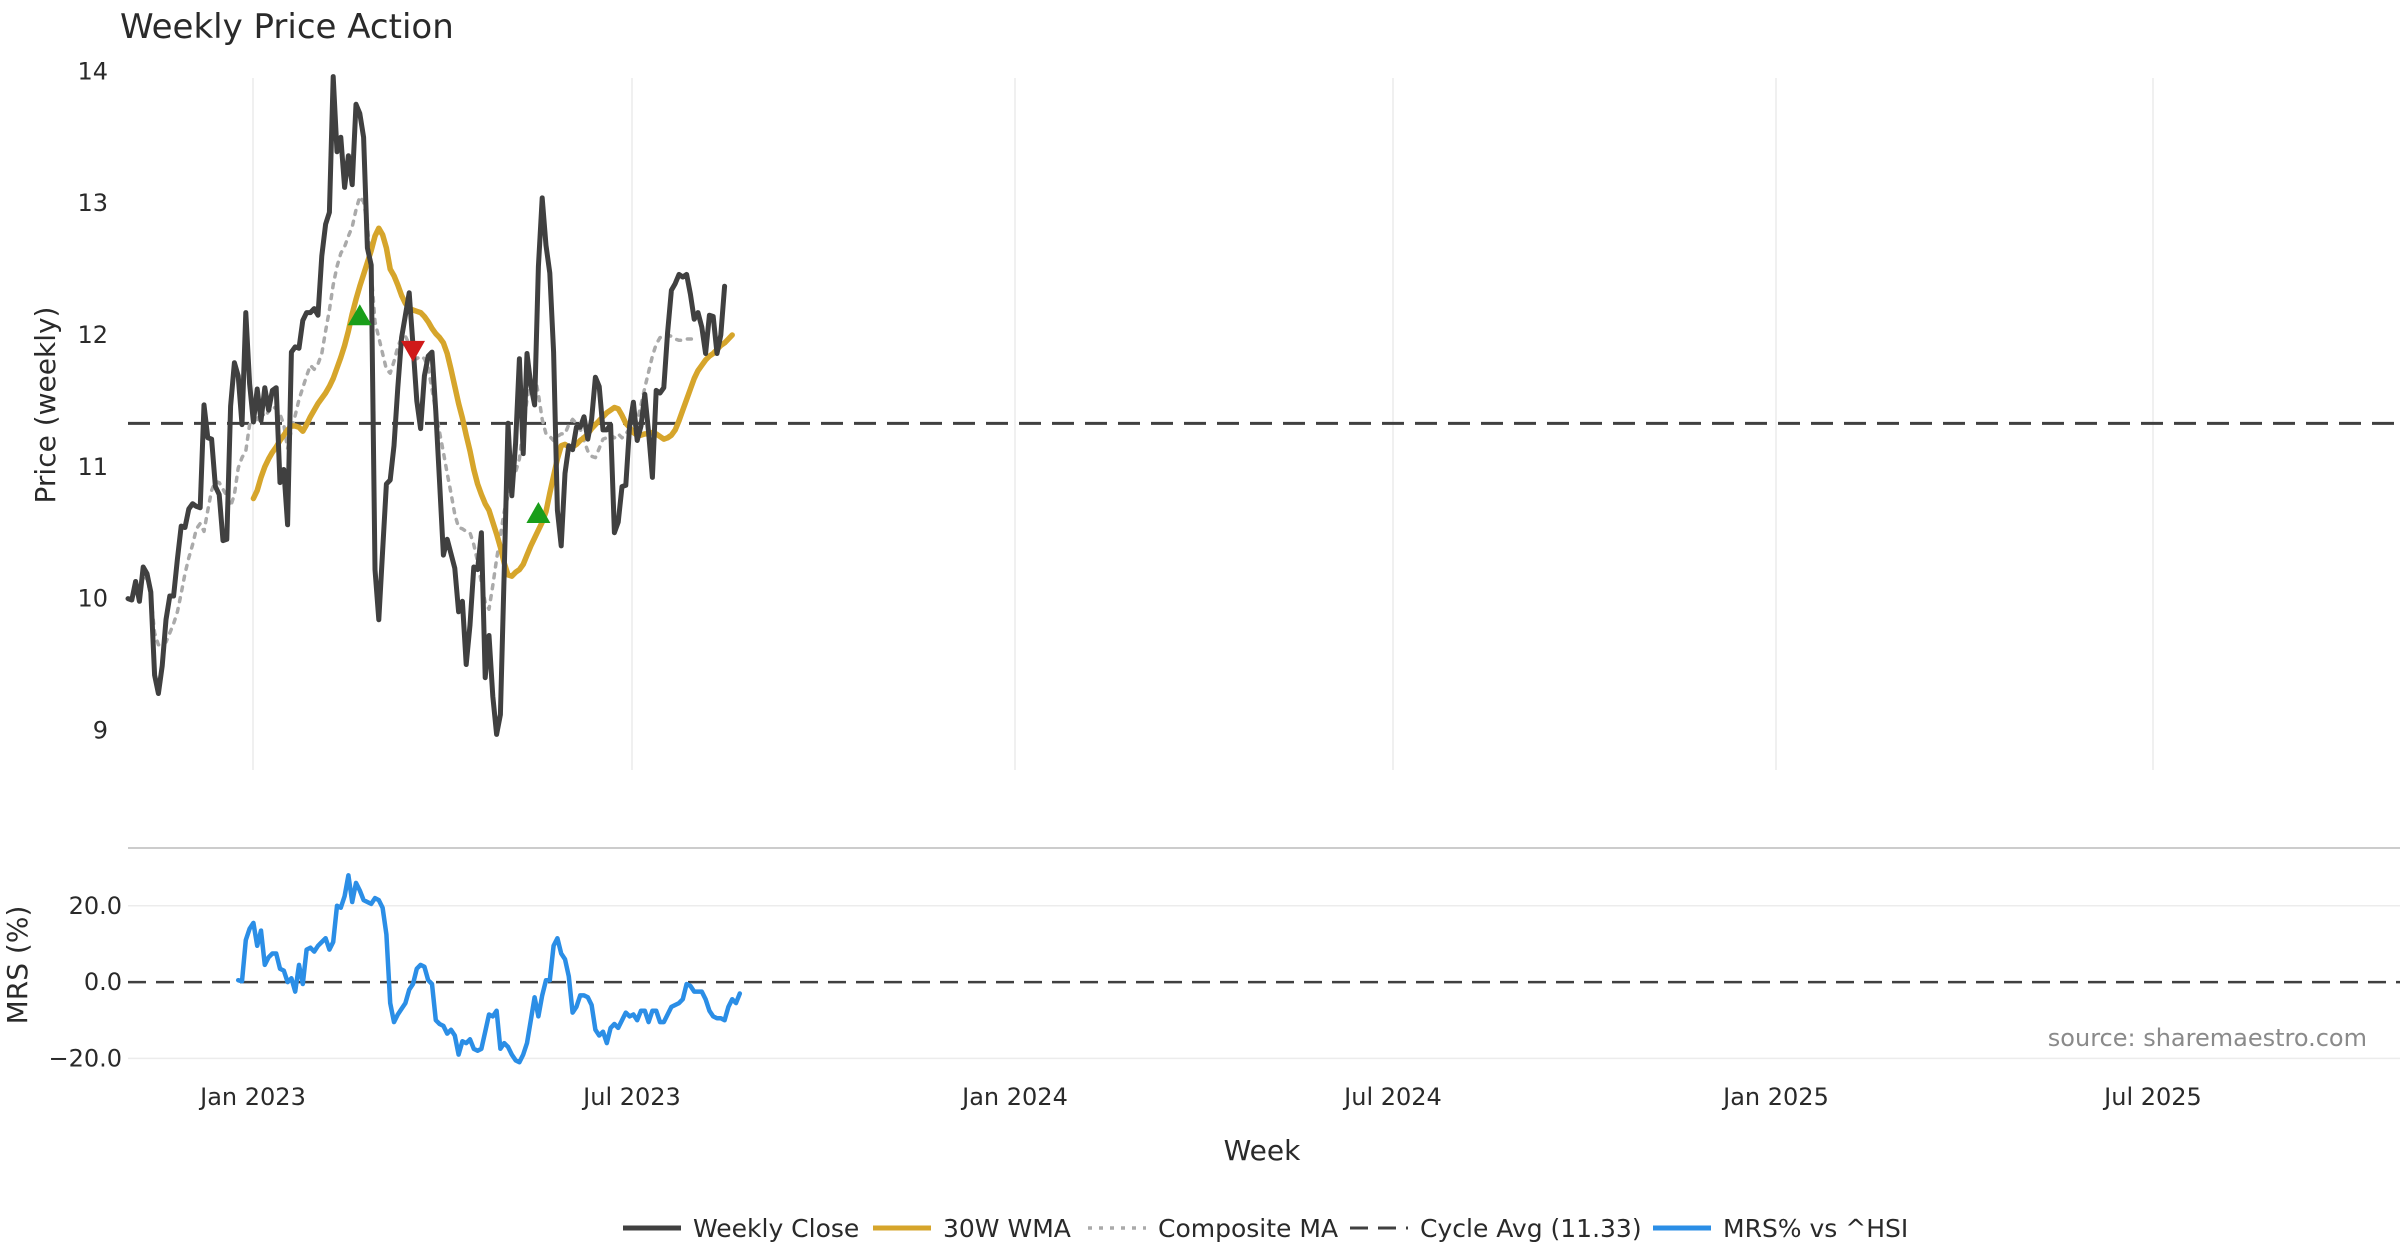 The height and width of the screenshot is (1260, 2400). What do you see at coordinates (100, 730) in the screenshot?
I see `price-y-tick-0: 9` at bounding box center [100, 730].